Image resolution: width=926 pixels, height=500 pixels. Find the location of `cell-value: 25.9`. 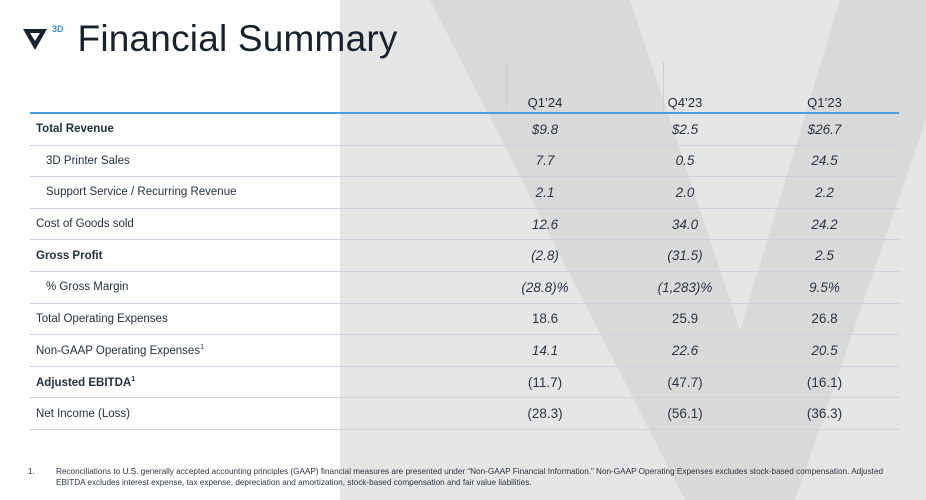

cell-value: 25.9 is located at coordinates (685, 319).